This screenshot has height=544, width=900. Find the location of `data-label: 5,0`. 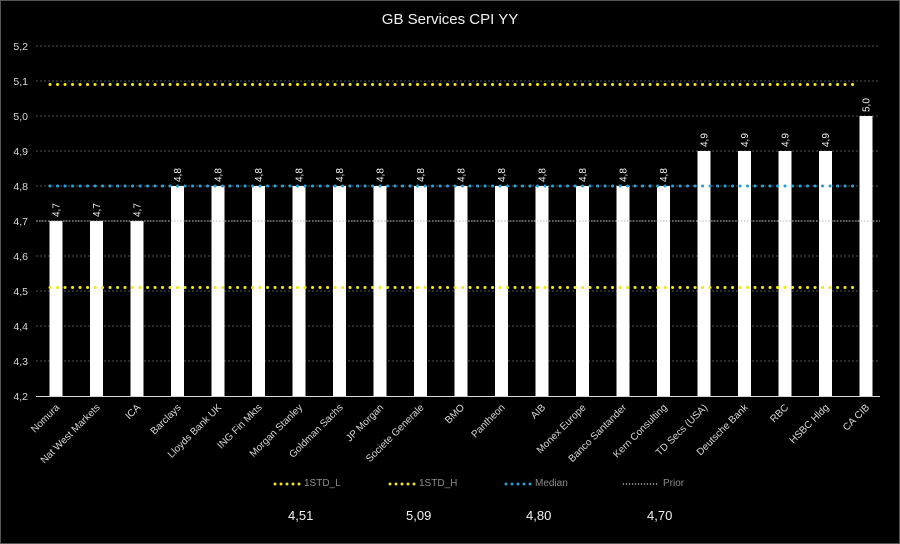

data-label: 5,0 is located at coordinates (867, 105).